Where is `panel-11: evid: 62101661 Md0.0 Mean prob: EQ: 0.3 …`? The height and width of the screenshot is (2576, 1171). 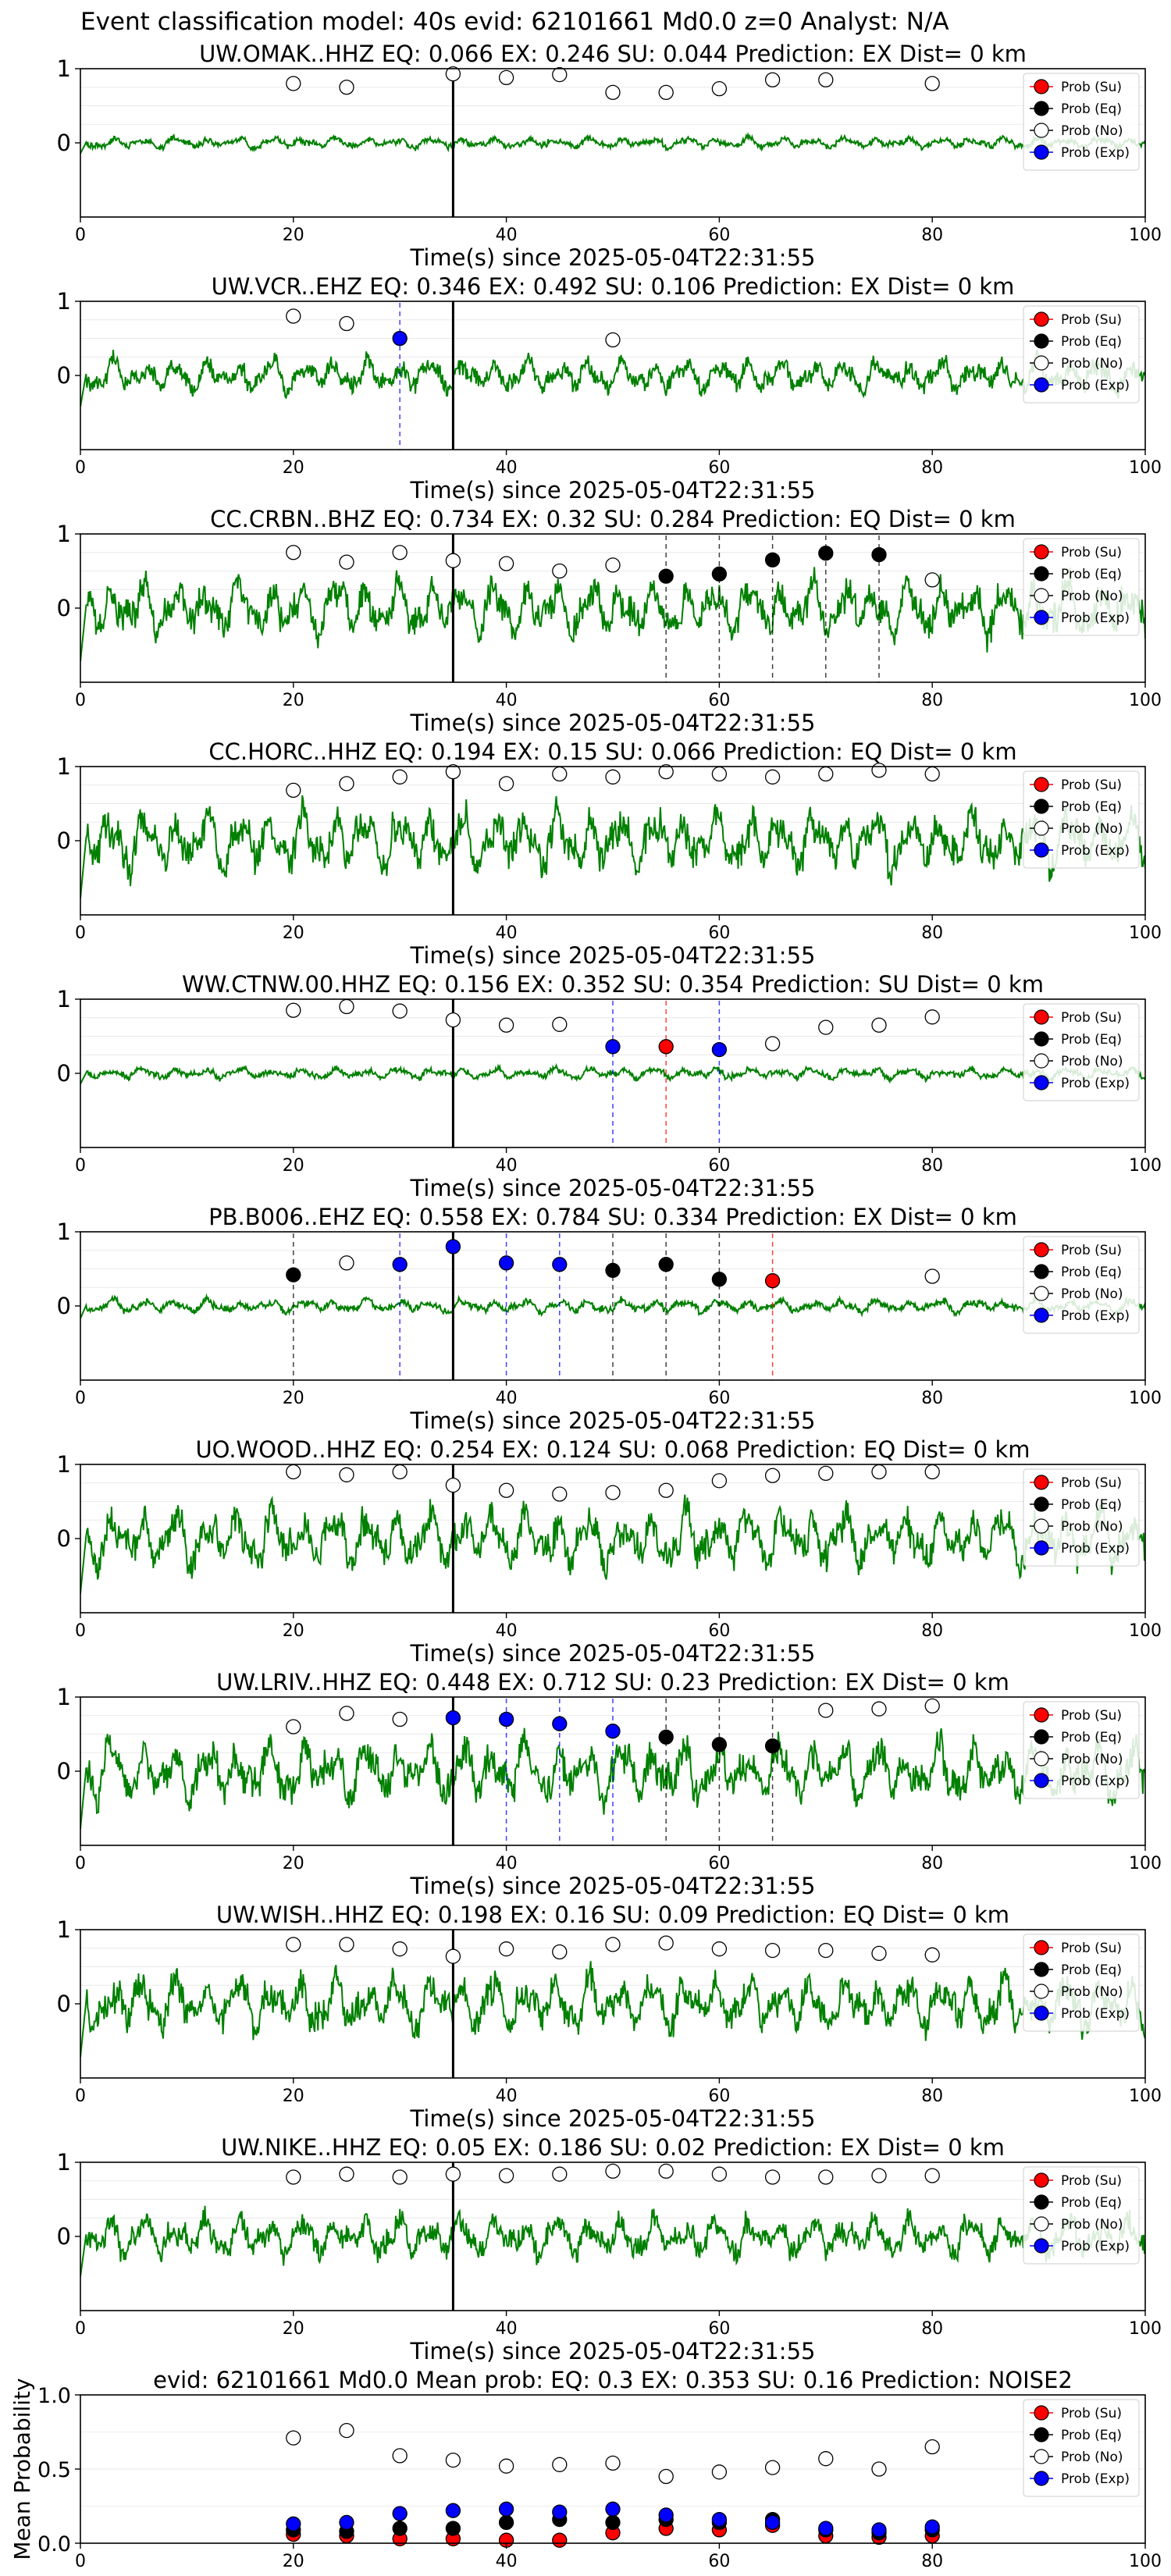
panel-11: evid: 62101661 Md0.0 Mean prob: EQ: 0.3 … is located at coordinates (585, 2469).